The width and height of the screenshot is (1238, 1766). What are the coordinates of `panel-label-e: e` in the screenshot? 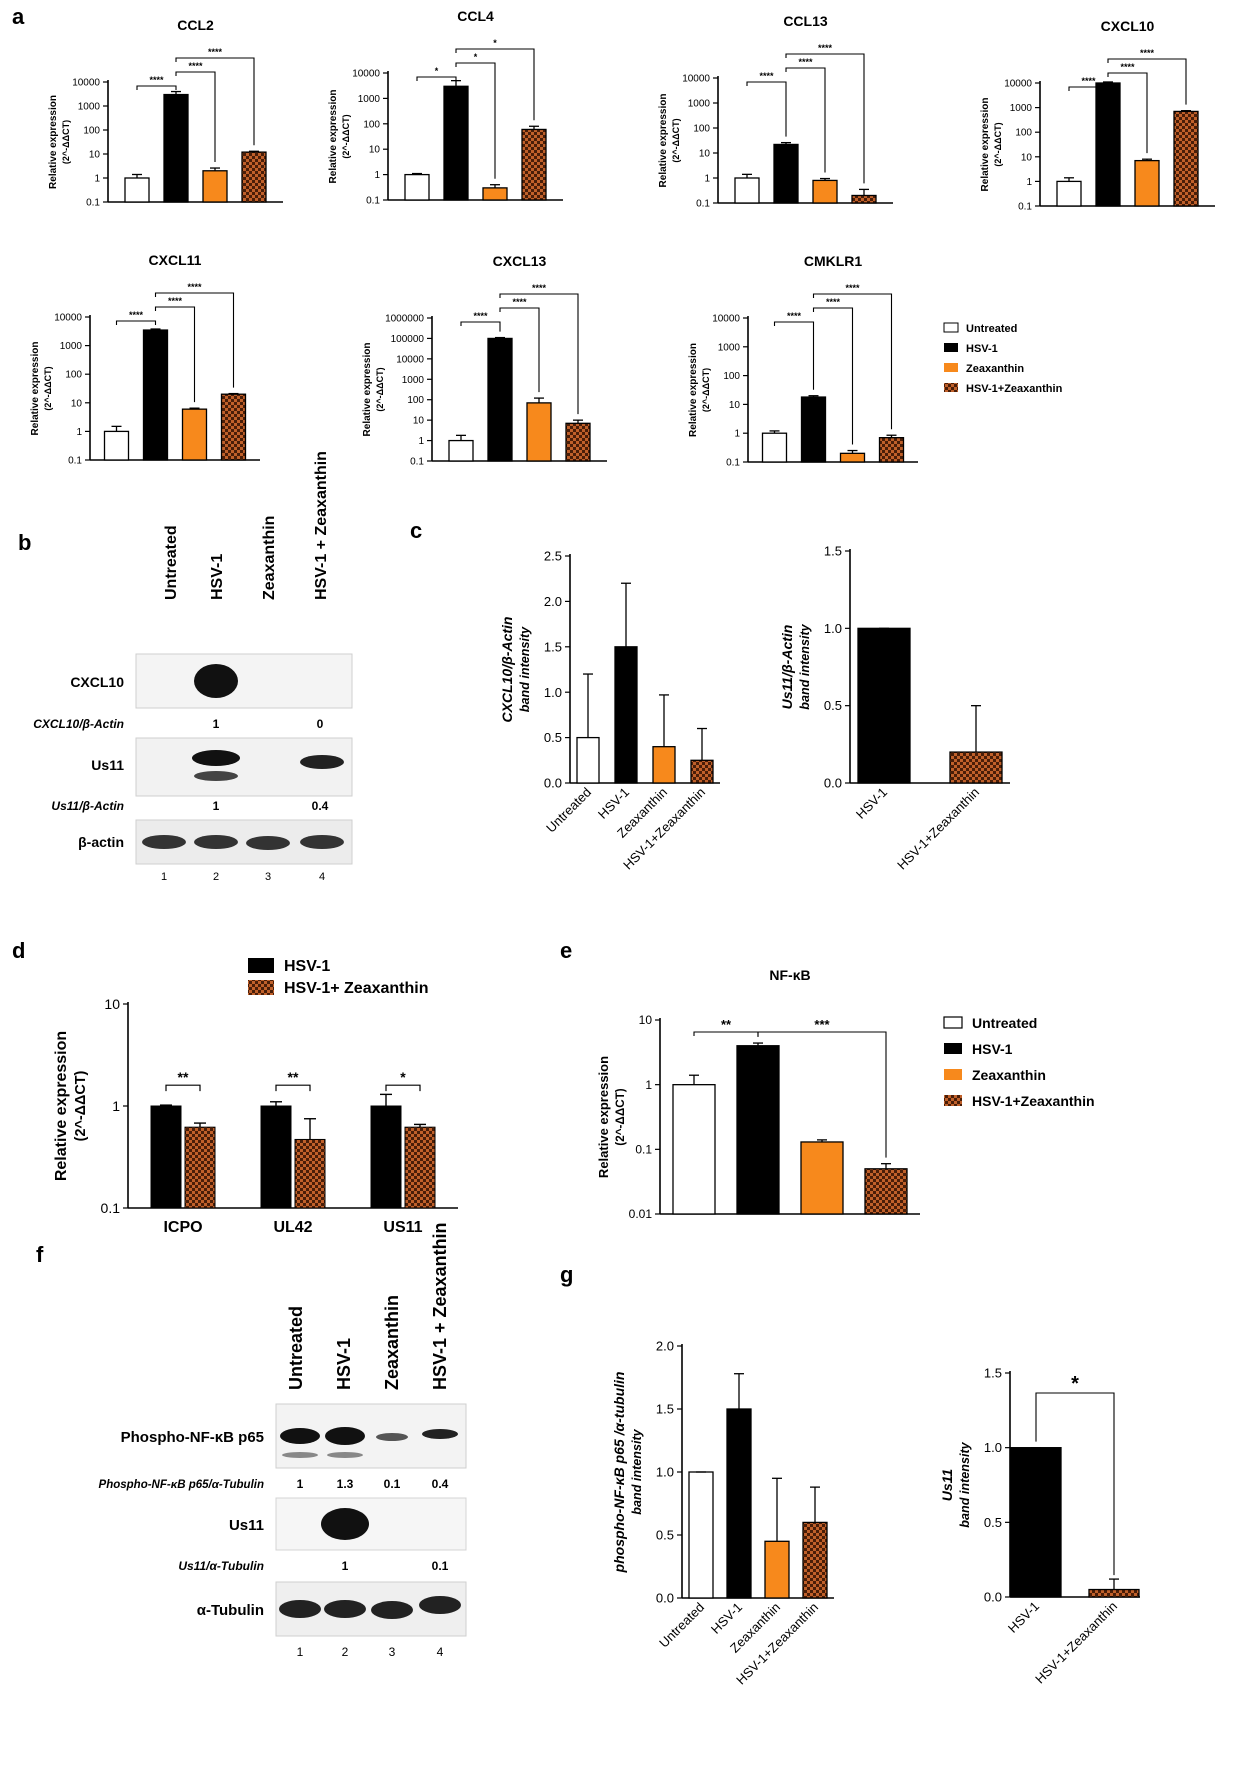 It's located at (566, 950).